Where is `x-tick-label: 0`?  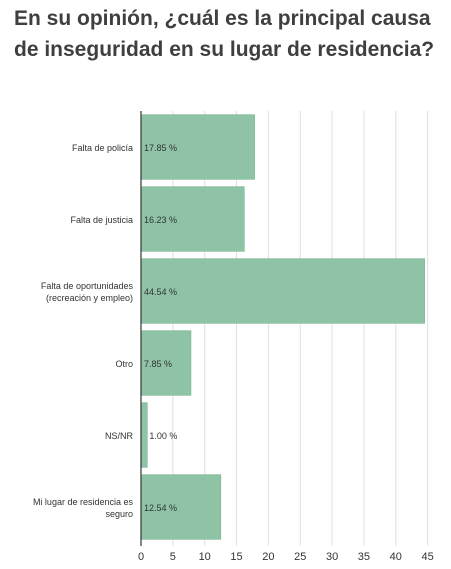 x-tick-label: 0 is located at coordinates (141, 557).